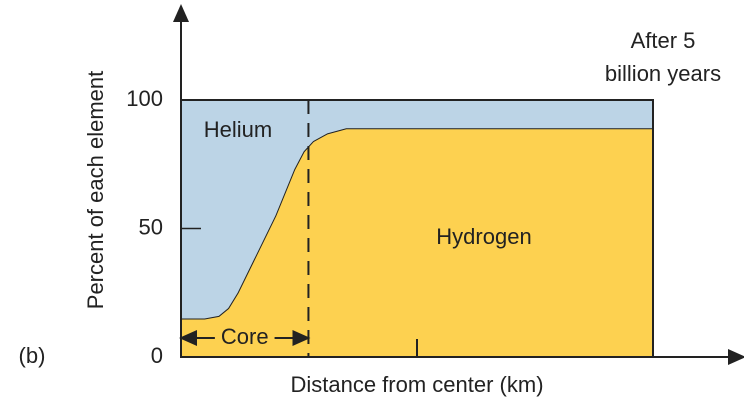 The width and height of the screenshot is (744, 406). Describe the element at coordinates (663, 40) in the screenshot. I see `title-line: After 5` at that location.